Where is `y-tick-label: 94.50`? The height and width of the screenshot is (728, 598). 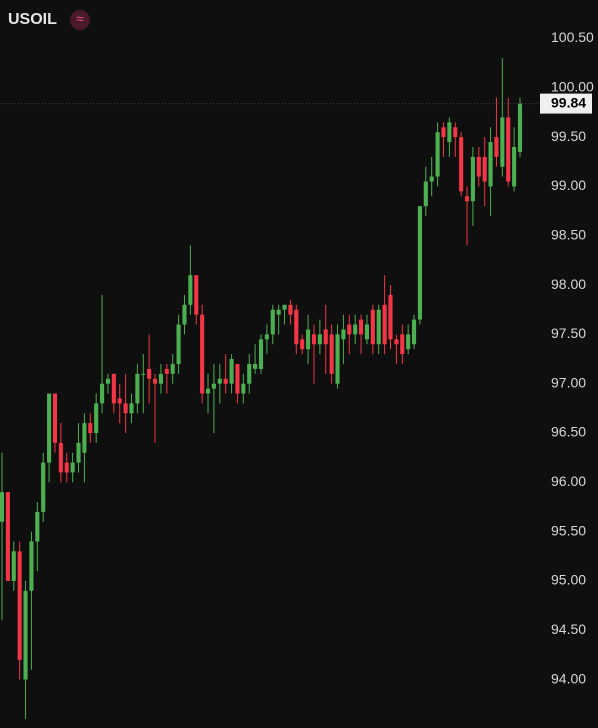 y-tick-label: 94.50 is located at coordinates (568, 629).